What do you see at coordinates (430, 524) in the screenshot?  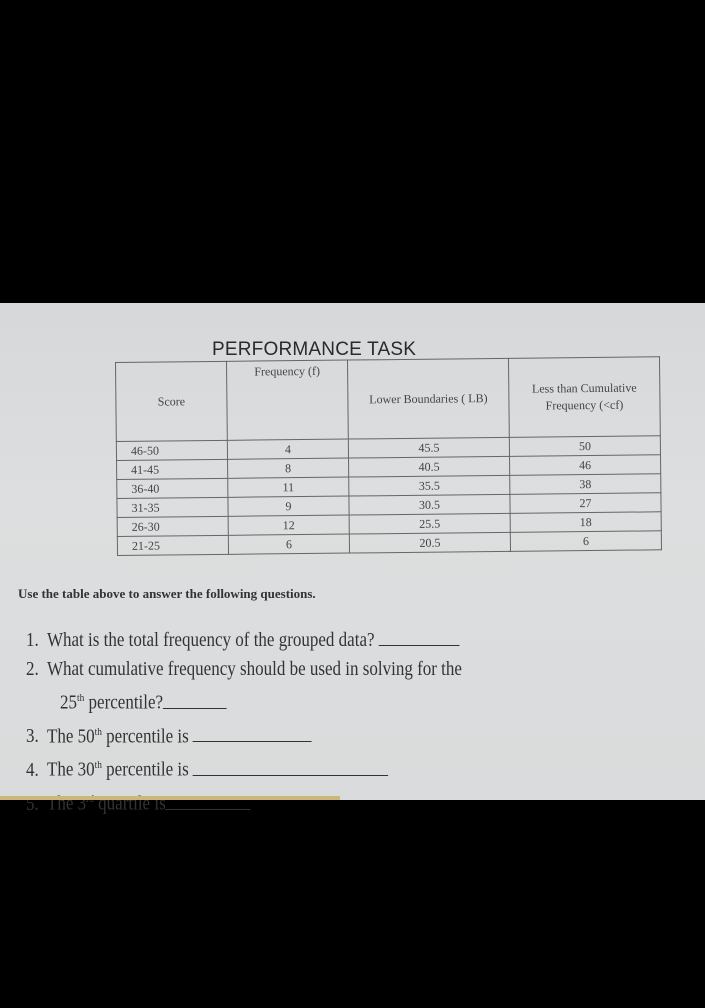 I see `cell-lower-boundary: 25.5` at bounding box center [430, 524].